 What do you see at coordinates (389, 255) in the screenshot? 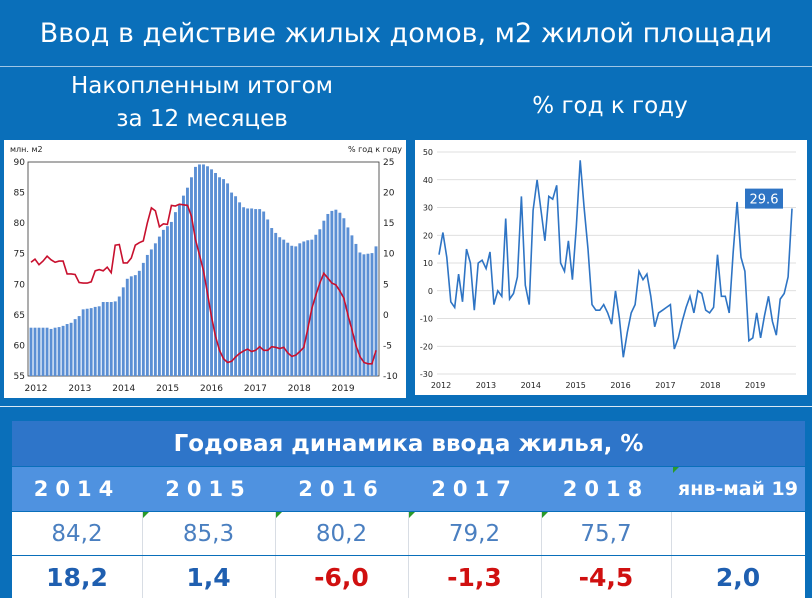
I see `right-tick-label: 10` at bounding box center [389, 255].